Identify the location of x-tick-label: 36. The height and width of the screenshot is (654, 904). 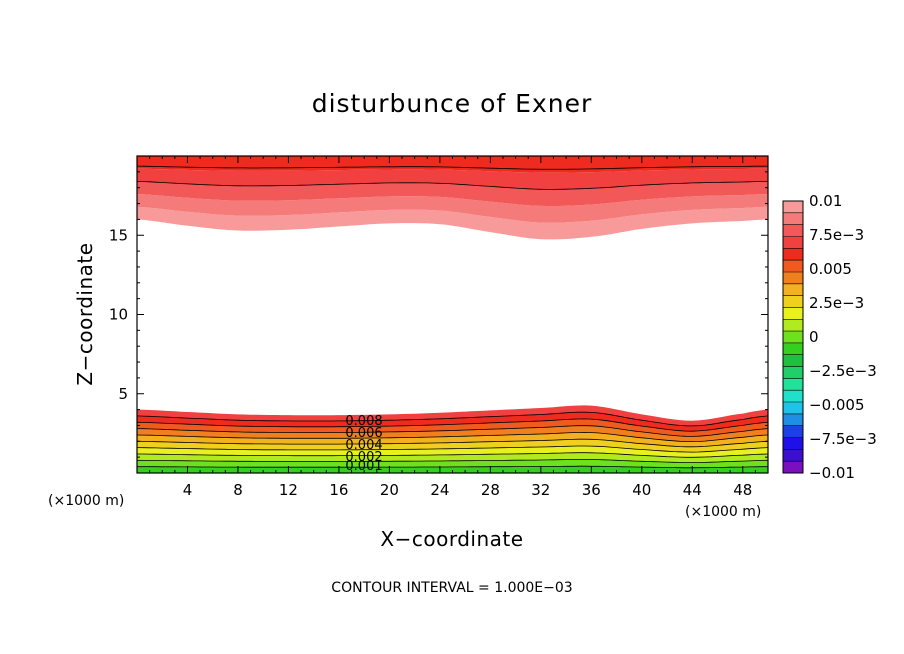
(591, 490).